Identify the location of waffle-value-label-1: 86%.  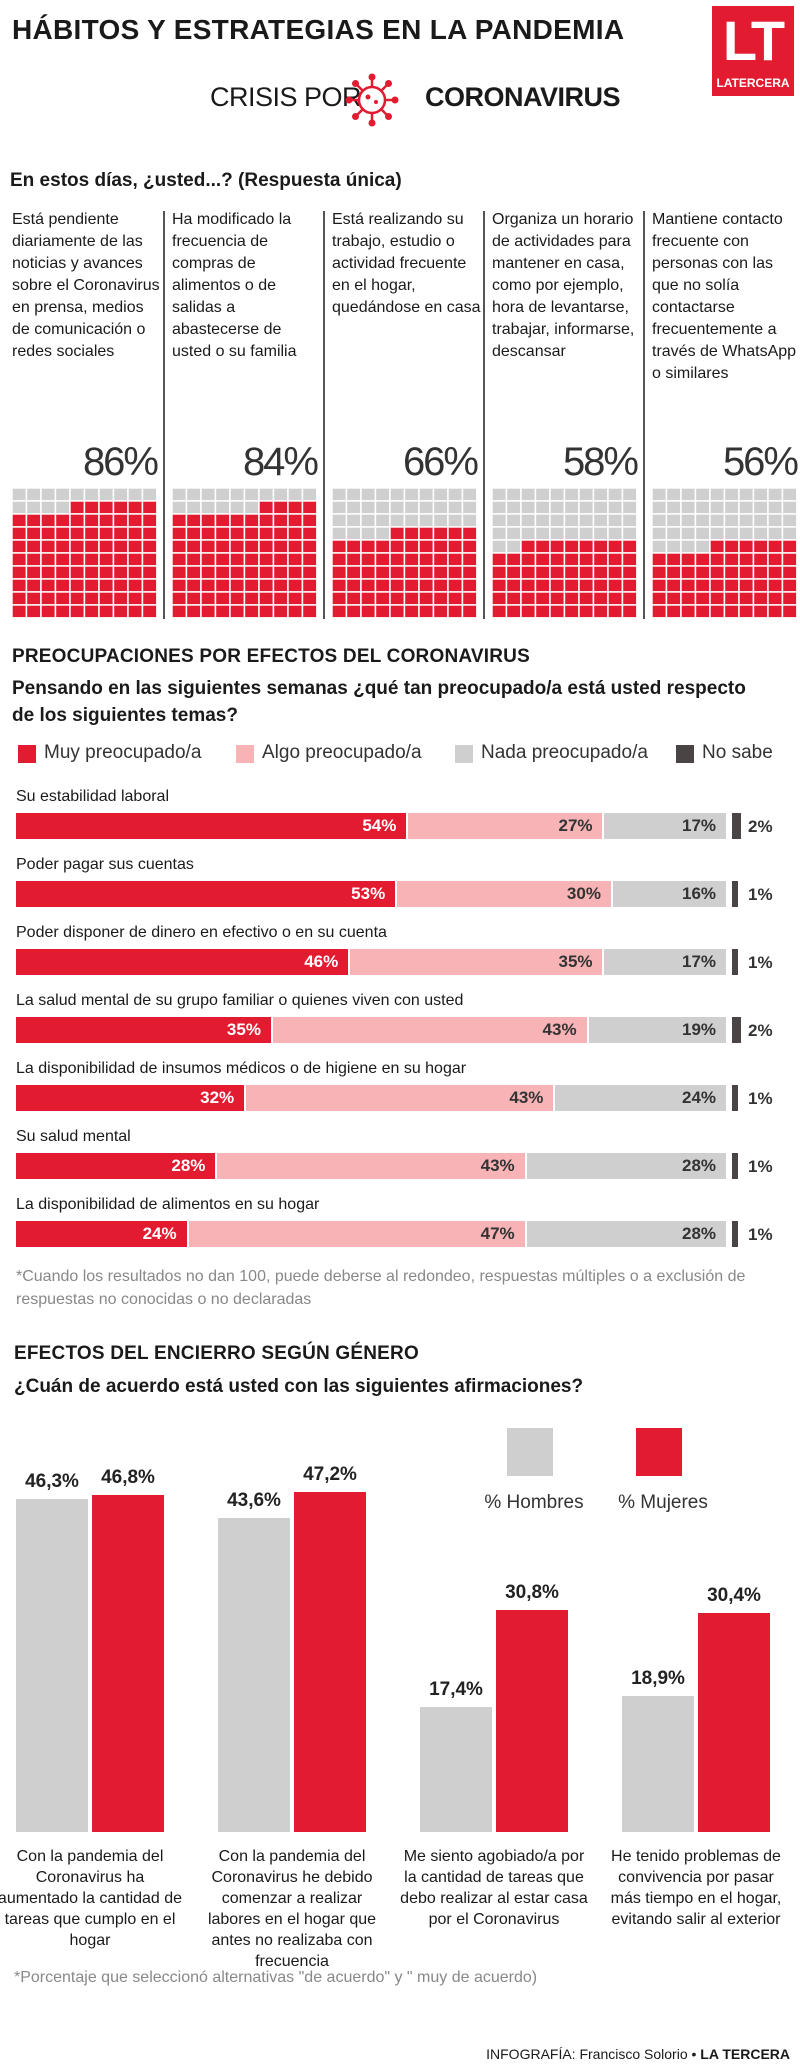
(120, 462).